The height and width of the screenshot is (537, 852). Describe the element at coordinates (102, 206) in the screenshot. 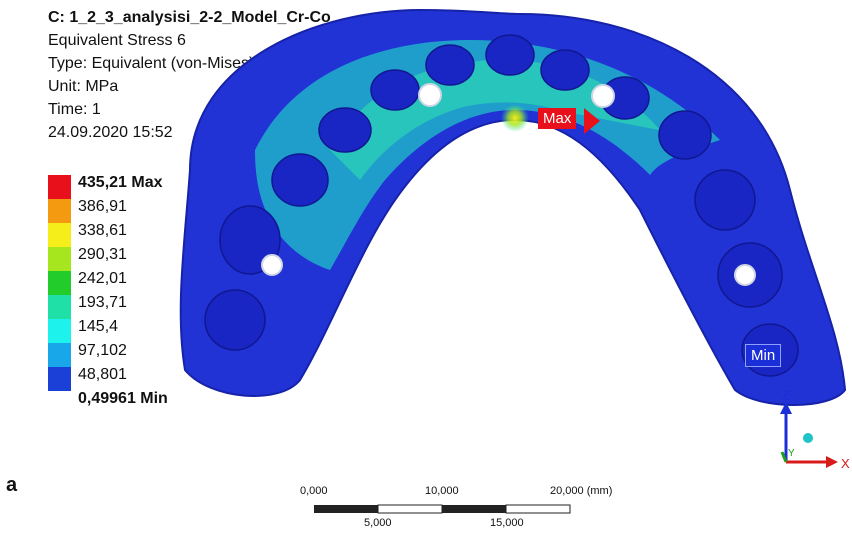

I see `legend-label-1: 386,91` at that location.